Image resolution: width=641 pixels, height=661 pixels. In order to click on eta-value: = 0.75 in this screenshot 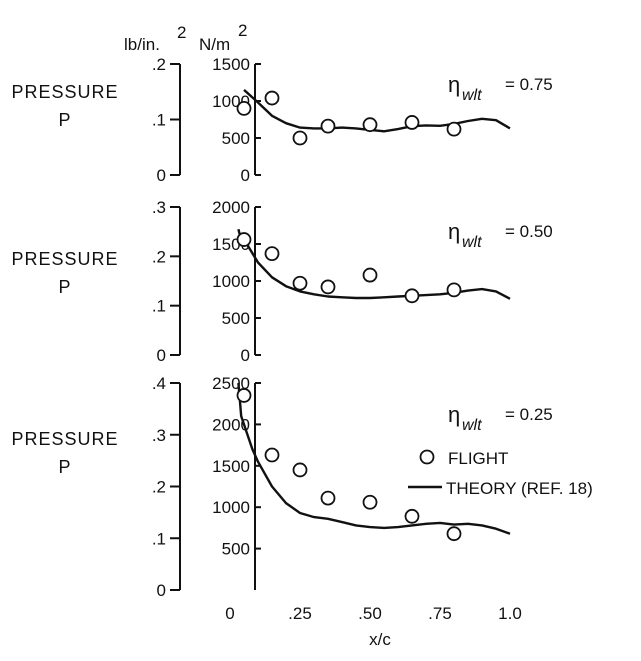, I will do `click(529, 84)`.